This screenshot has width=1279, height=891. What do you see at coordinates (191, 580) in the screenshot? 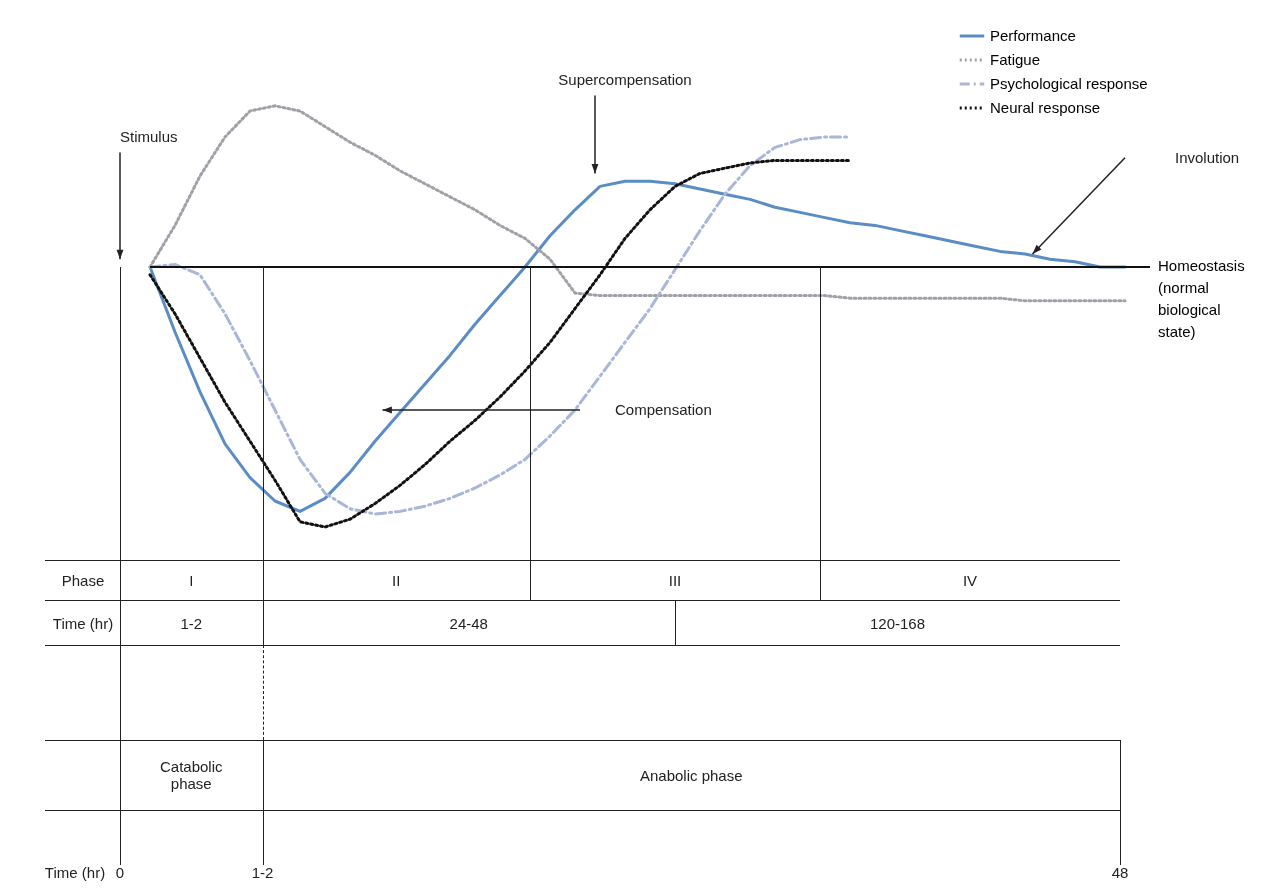
I see `text: I` at bounding box center [191, 580].